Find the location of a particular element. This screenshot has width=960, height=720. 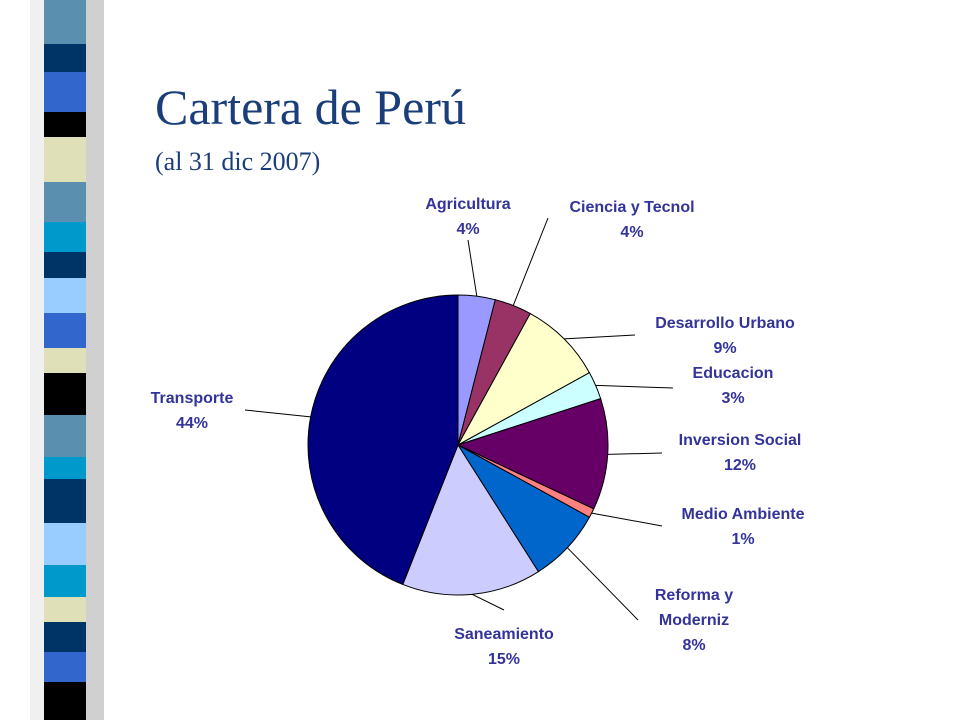

slice-label: Inversion Social 12% is located at coordinates (740, 453).